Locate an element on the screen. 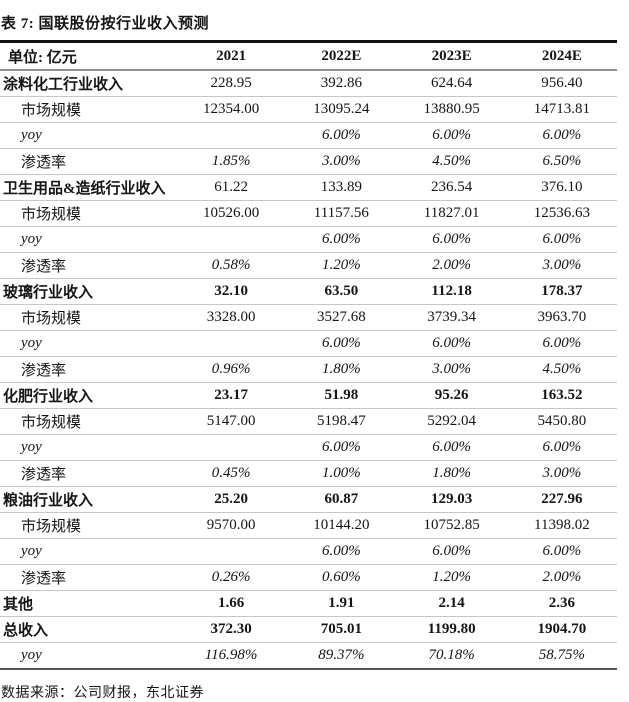  data-cell: 6.50% is located at coordinates (562, 161).